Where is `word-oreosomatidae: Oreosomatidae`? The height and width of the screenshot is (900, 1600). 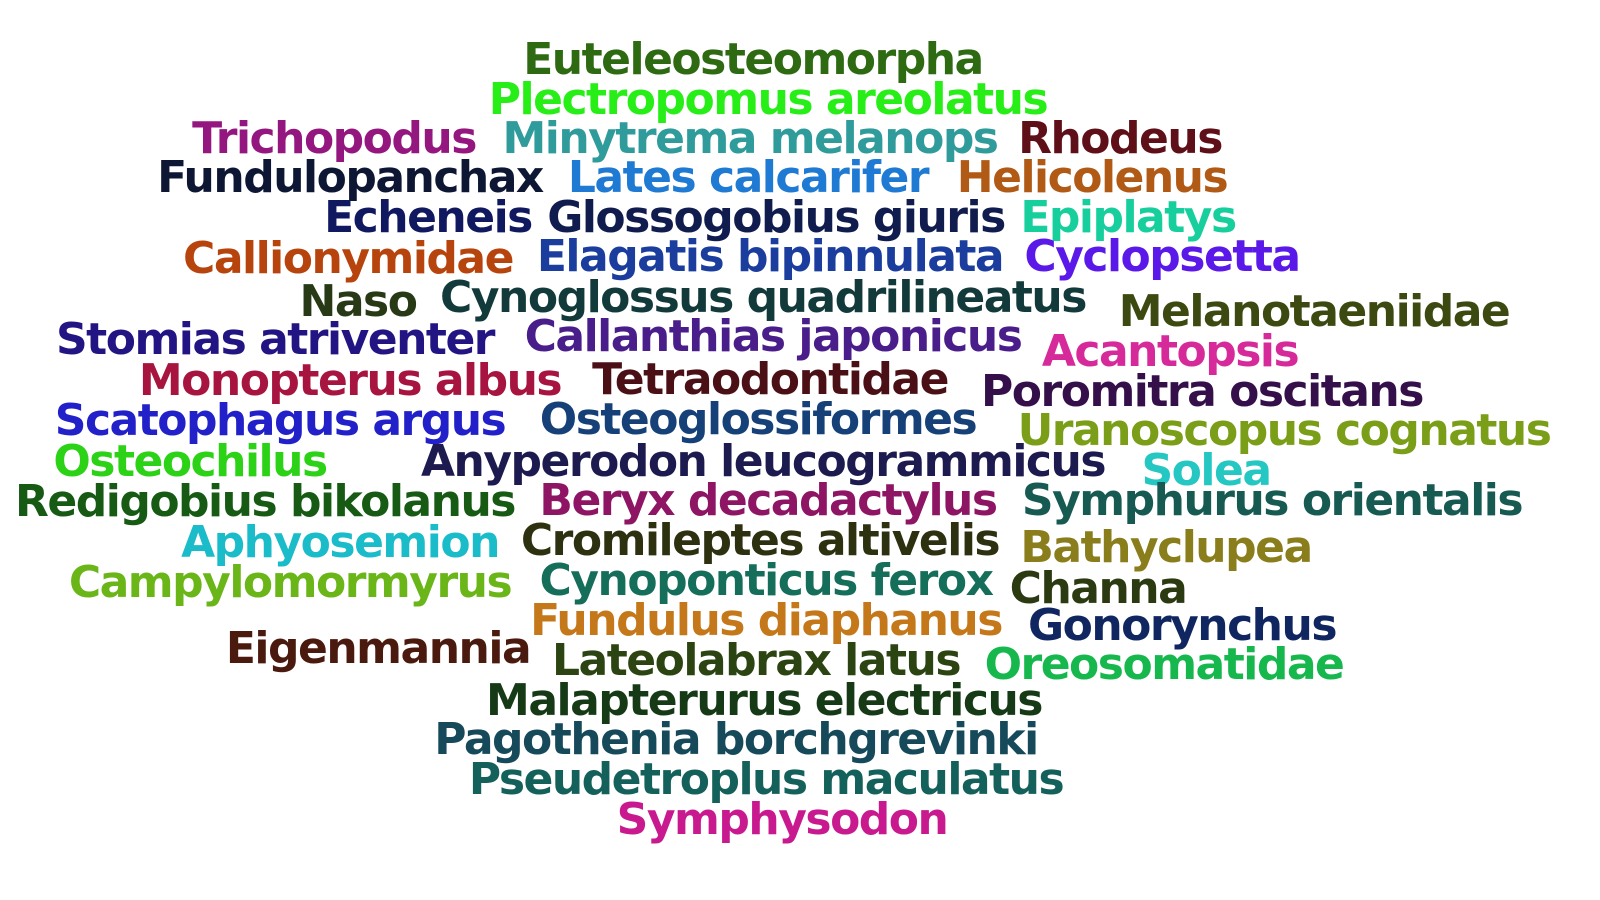
word-oreosomatidae: Oreosomatidae is located at coordinates (1164, 664).